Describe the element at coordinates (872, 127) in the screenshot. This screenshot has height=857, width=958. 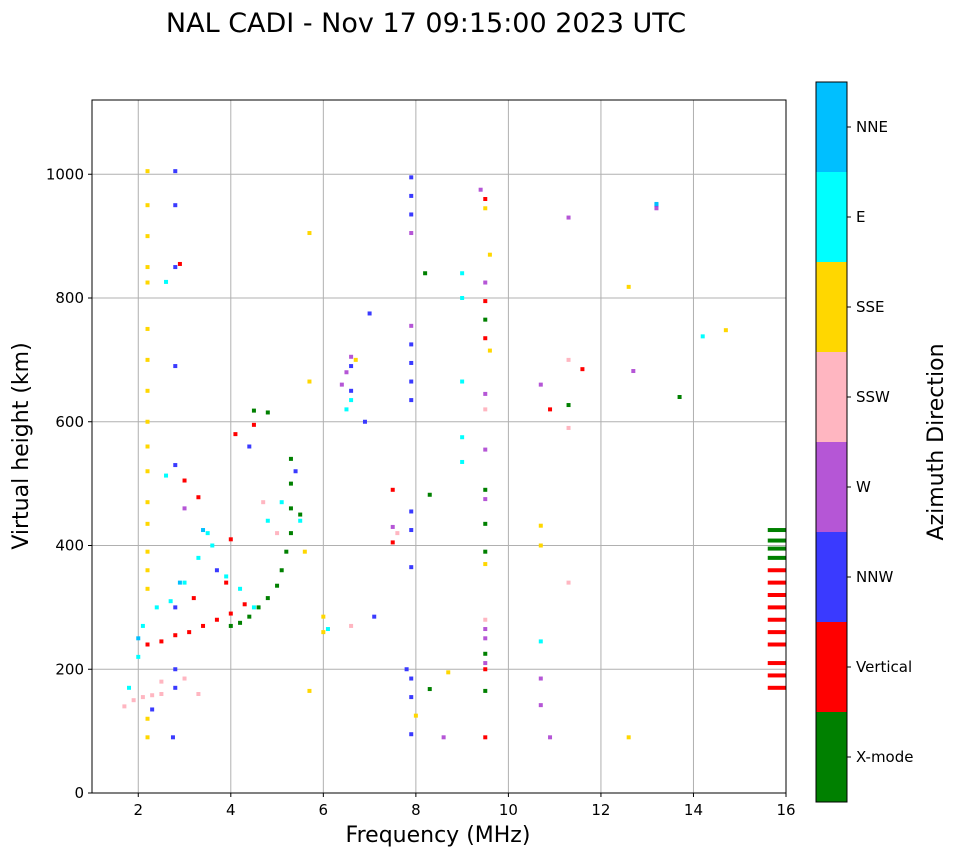
I see `colorbar-label: NNE` at that location.